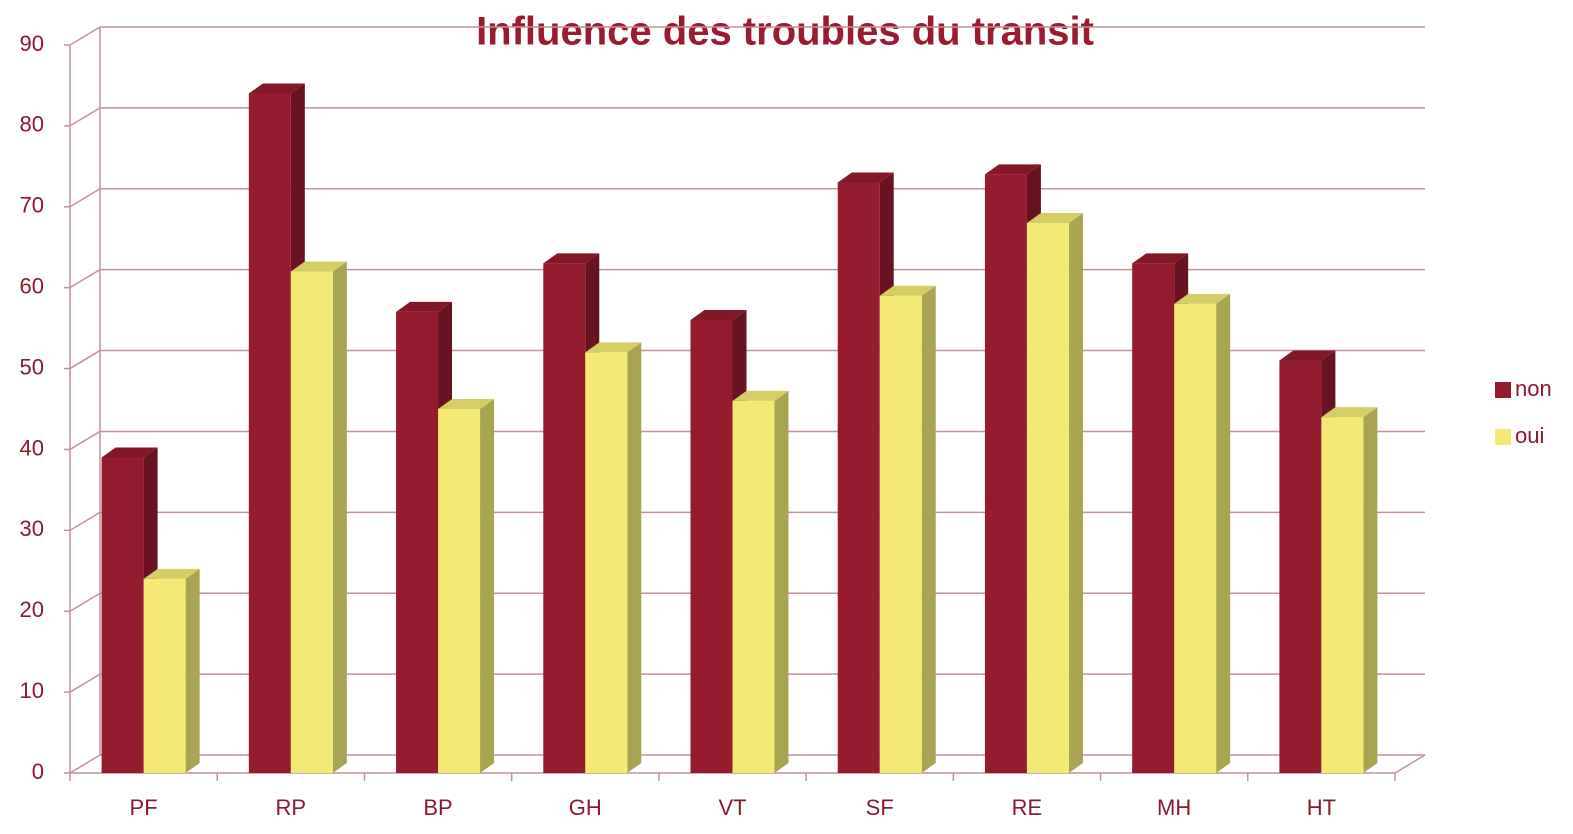 This screenshot has height=834, width=1573. Describe the element at coordinates (32, 690) in the screenshot. I see `y-tick-label: 10` at that location.